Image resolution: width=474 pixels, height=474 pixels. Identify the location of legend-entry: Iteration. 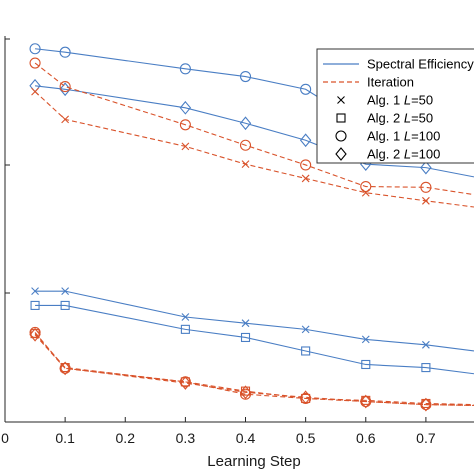
(368, 82).